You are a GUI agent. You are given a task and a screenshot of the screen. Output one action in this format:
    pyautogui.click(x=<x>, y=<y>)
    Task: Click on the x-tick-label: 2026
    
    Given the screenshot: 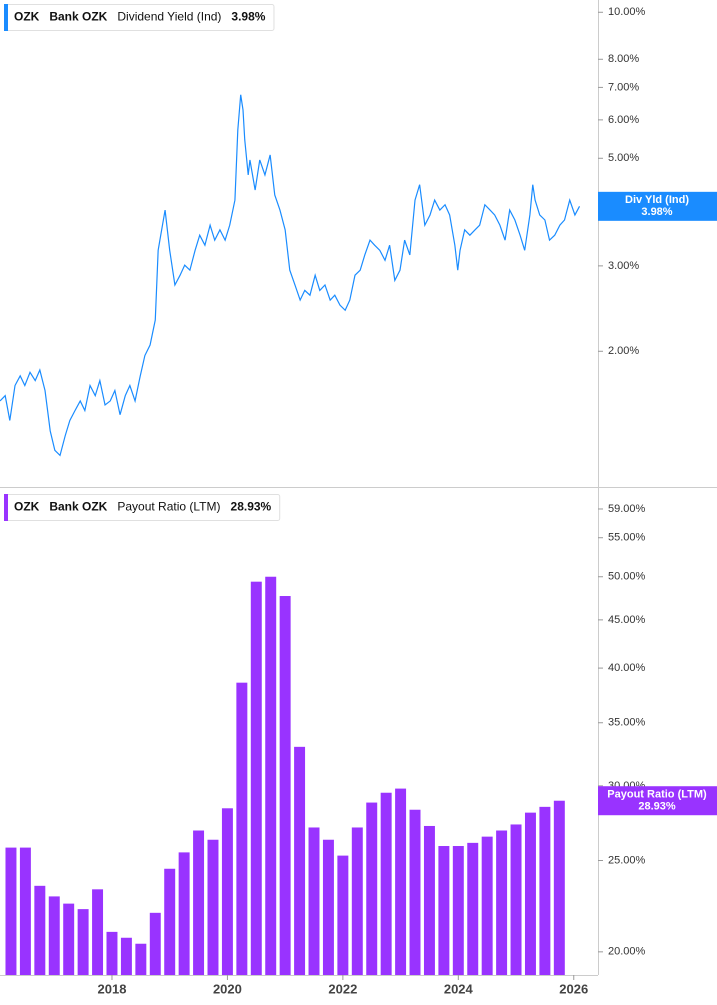 What is the action you would take?
    pyautogui.click(x=573, y=988)
    